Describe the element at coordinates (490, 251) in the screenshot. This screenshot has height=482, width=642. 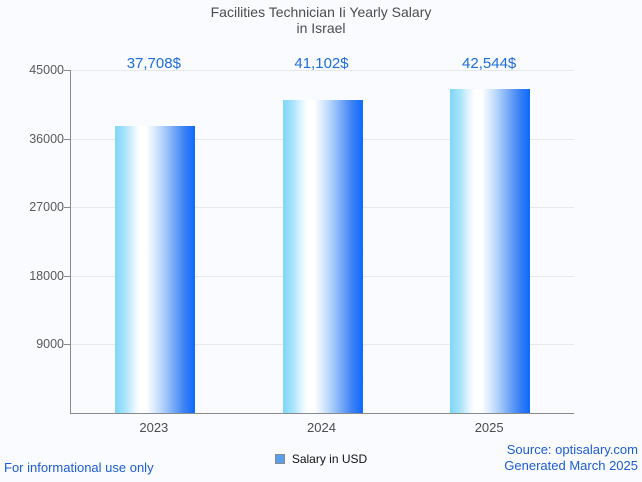
I see `bar-2025` at that location.